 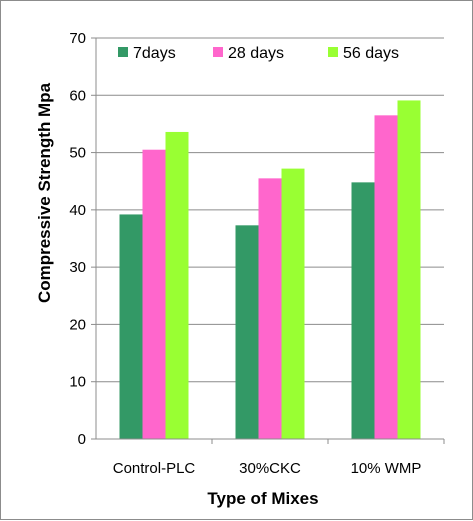 What do you see at coordinates (371, 53) in the screenshot?
I see `legend-label: 56 days` at bounding box center [371, 53].